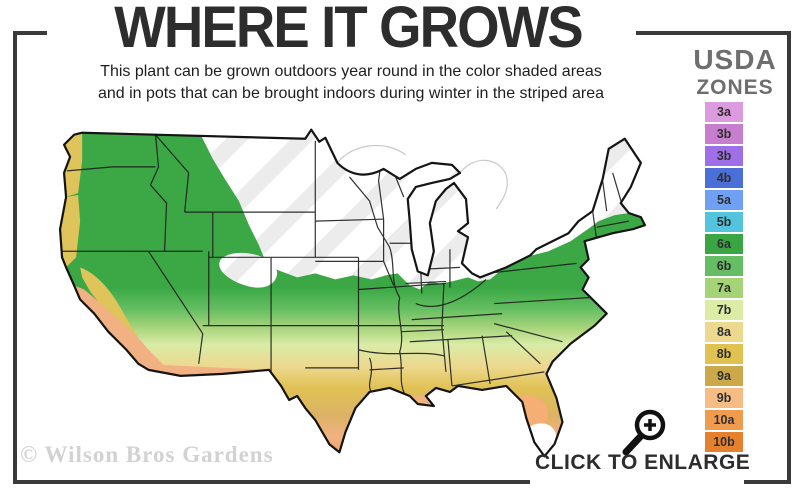 This screenshot has height=500, width=800. I want to click on zone-chip-9a: 9a, so click(724, 376).